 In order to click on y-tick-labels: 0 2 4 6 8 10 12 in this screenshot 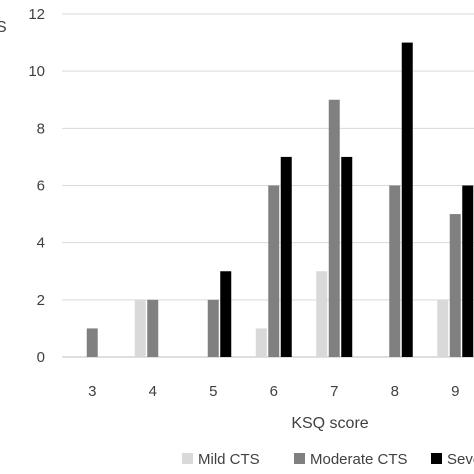, I will do `click(36, 186)`.